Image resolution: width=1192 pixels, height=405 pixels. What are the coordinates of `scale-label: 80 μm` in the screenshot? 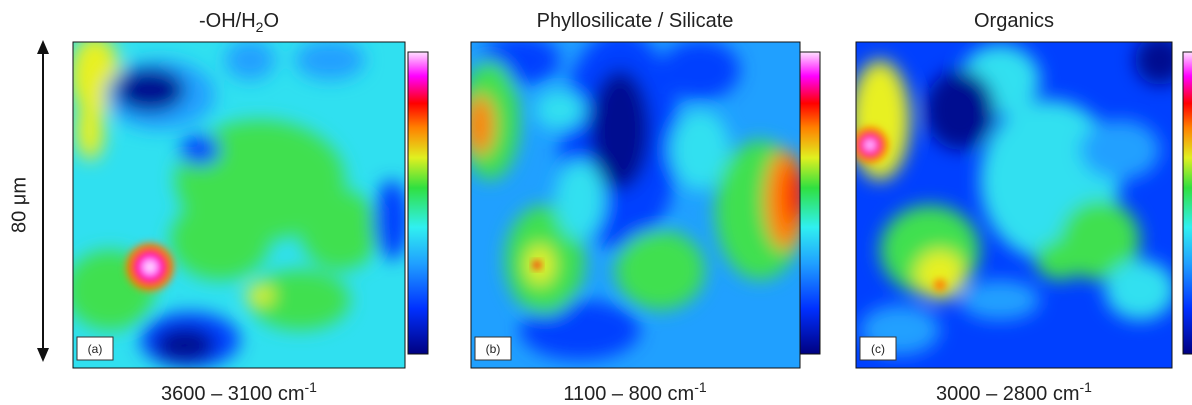 It's located at (19, 205).